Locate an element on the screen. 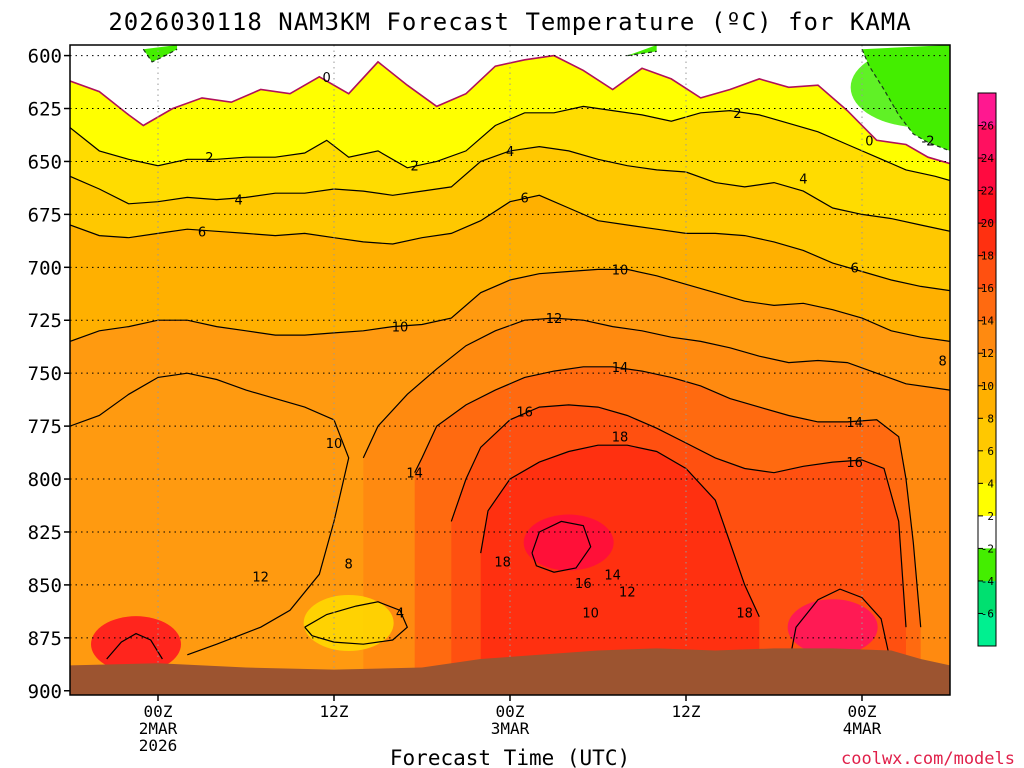  y-tick-label: 700 is located at coordinates (45, 268).